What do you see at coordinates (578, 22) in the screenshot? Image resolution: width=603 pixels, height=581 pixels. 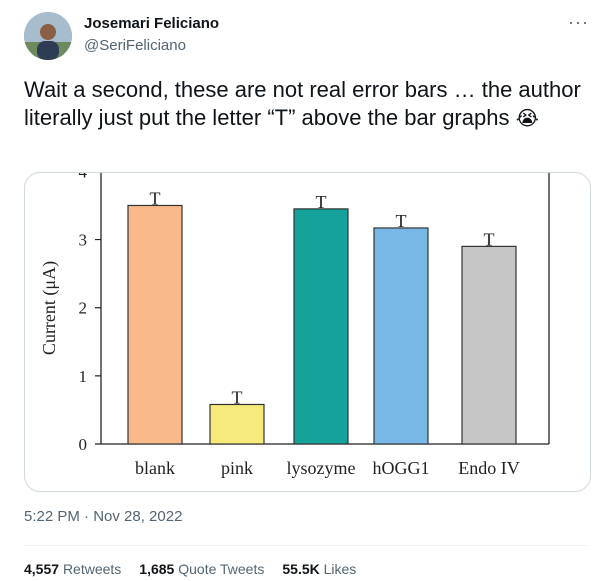 I see `more-horizontal-icon: ···` at bounding box center [578, 22].